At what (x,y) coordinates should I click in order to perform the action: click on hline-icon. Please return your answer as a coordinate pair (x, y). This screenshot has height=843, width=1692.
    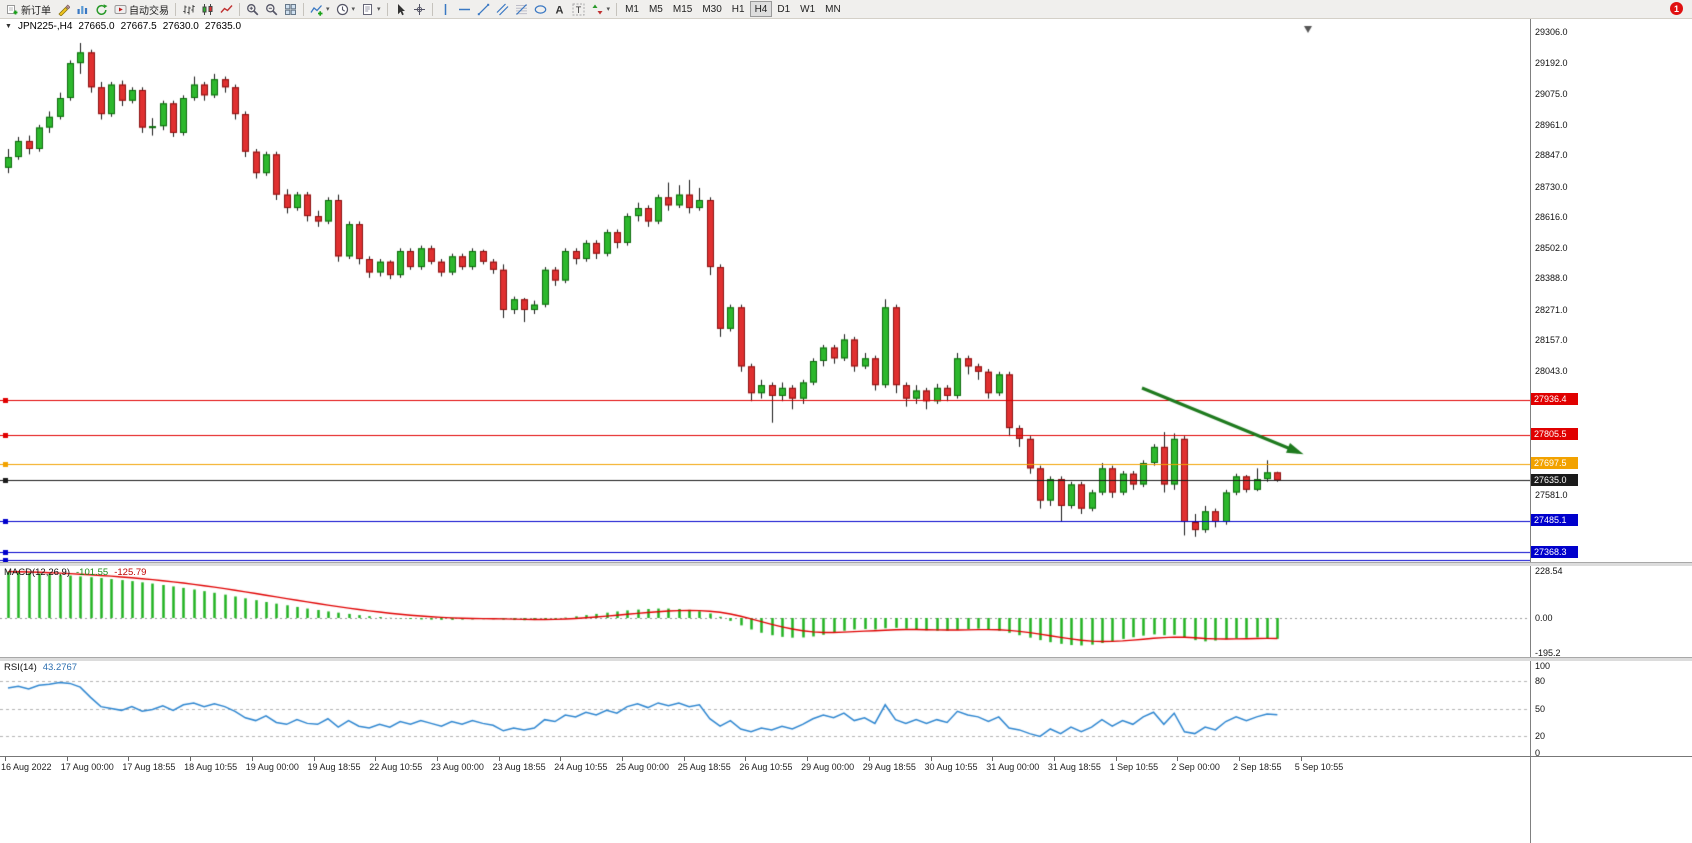
    Looking at the image, I should click on (464, 9).